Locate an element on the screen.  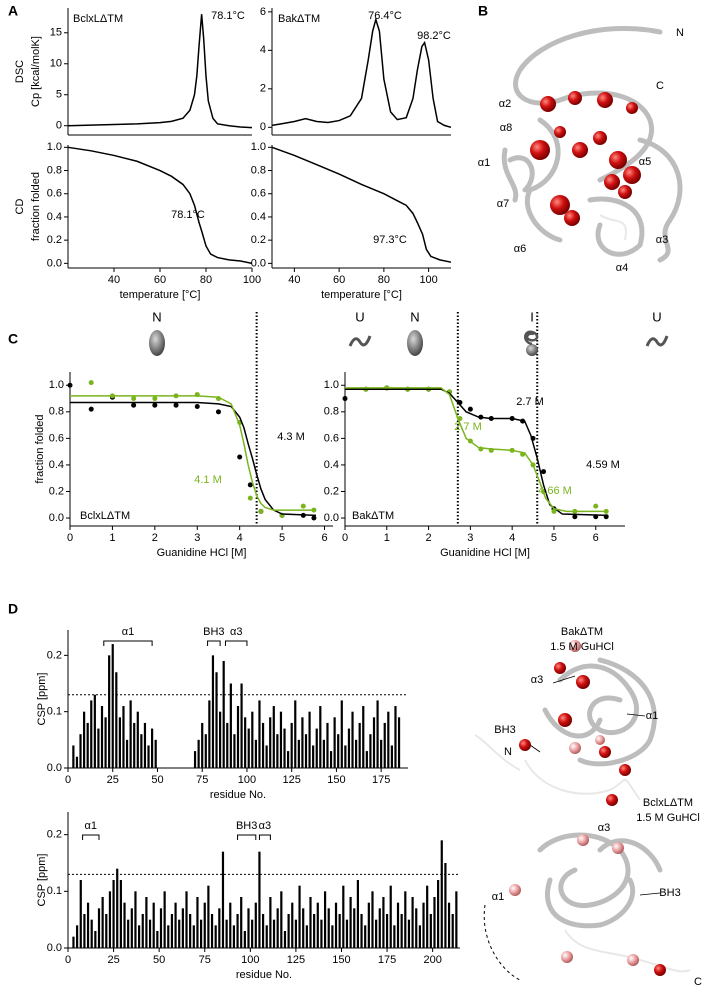
x-tick-label: 80 is located at coordinates (206, 280).